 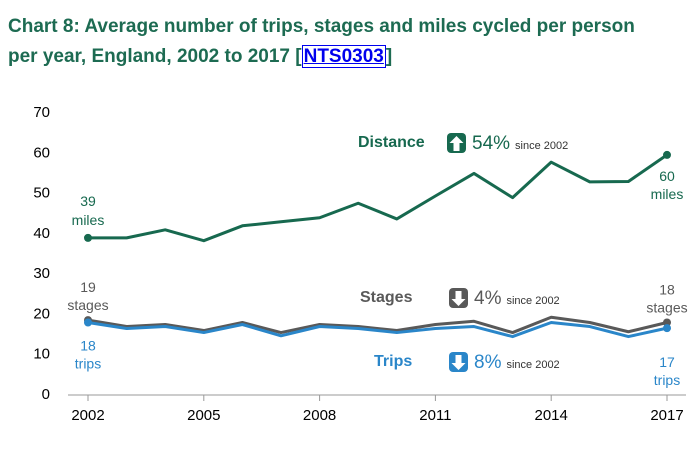 What do you see at coordinates (667, 362) in the screenshot?
I see `value-label-line: 17` at bounding box center [667, 362].